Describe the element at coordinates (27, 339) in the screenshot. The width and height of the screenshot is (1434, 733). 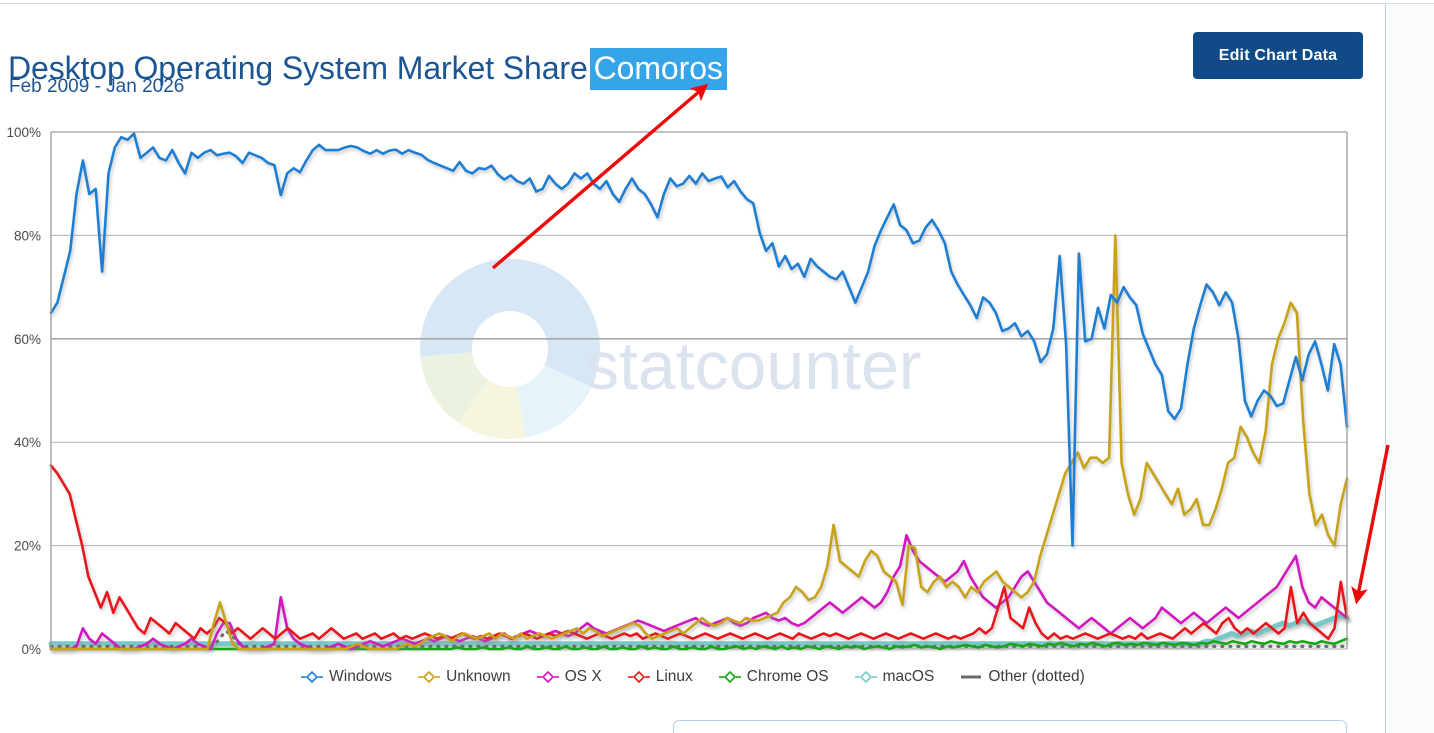
I see `svg-text: 60%` at that location.